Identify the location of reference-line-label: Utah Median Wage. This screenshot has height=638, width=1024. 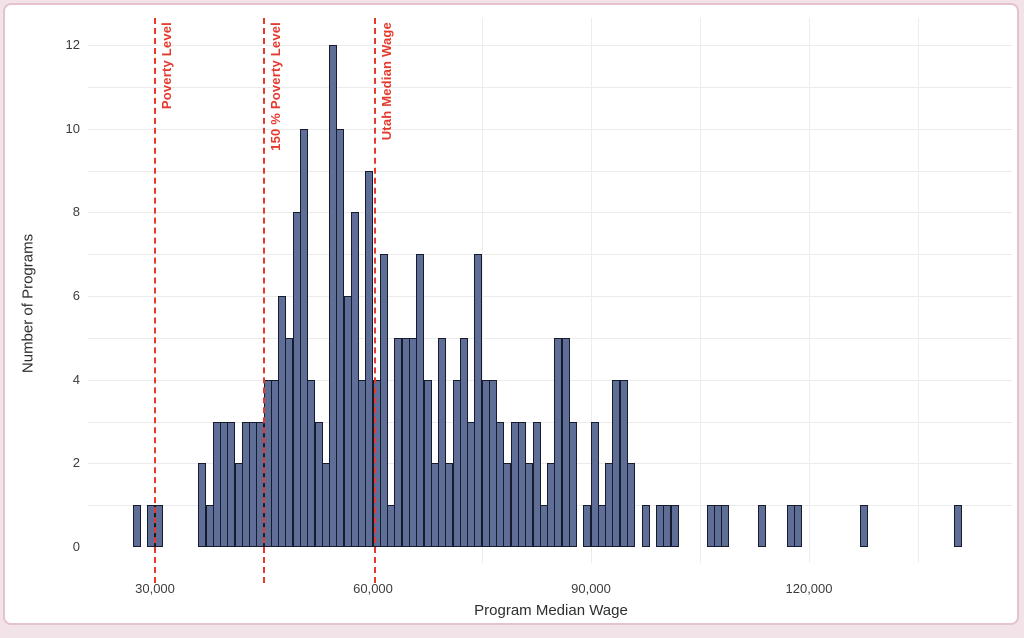
(387, 81).